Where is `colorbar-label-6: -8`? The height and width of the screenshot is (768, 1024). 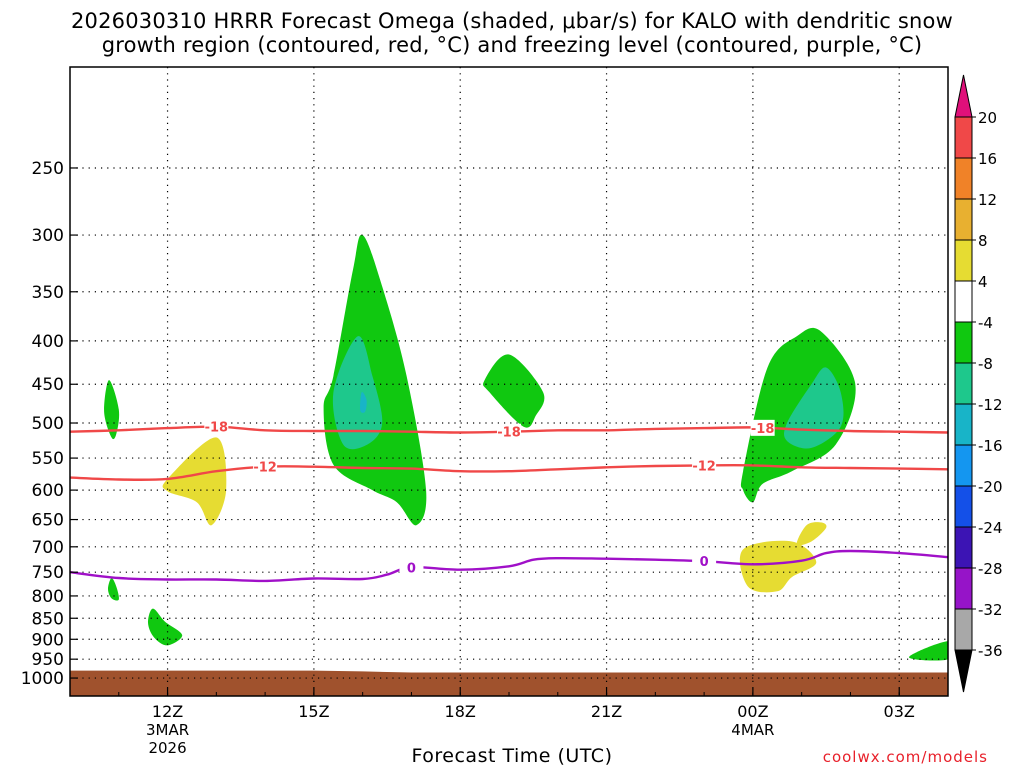 colorbar-label-6: -8 is located at coordinates (985, 364).